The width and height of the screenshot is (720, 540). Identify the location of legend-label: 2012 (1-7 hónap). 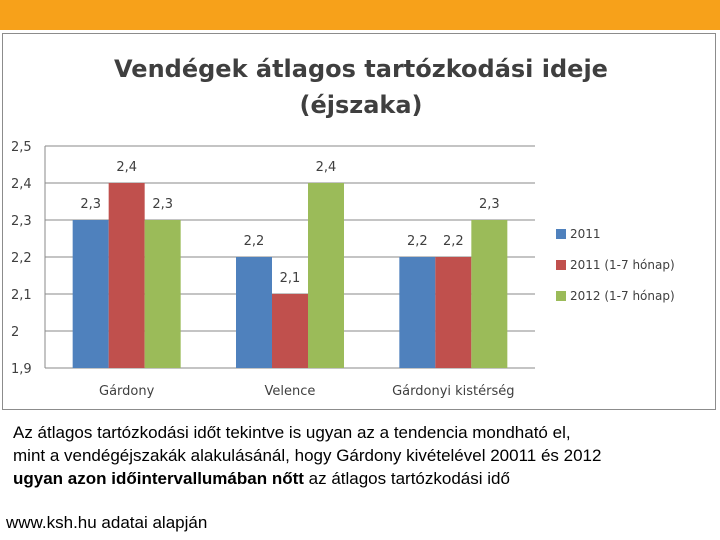
(622, 296).